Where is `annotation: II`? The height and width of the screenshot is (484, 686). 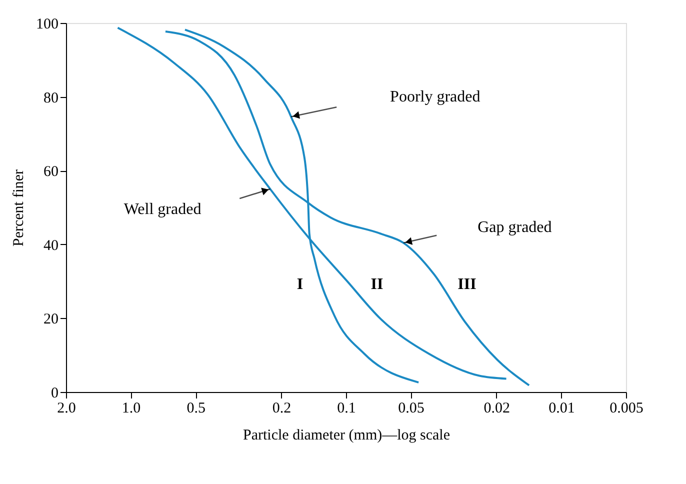 annotation: II is located at coordinates (377, 284).